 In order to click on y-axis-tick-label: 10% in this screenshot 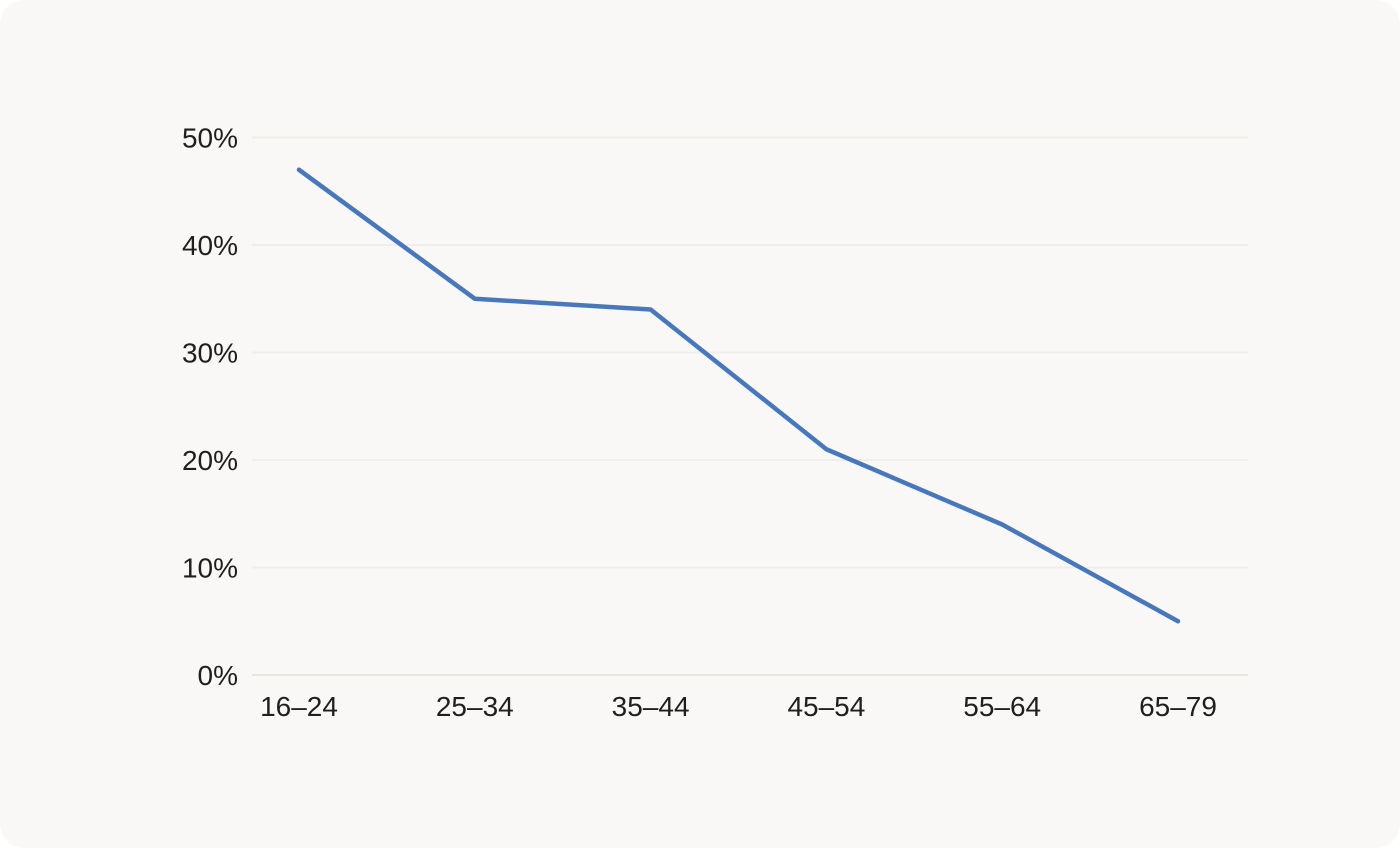, I will do `click(210, 567)`.